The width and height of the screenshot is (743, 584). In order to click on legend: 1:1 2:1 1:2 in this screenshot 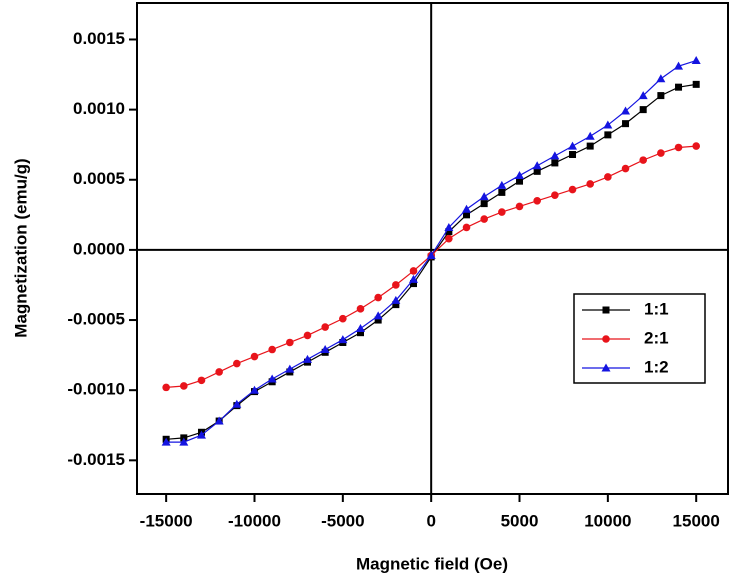, I will do `click(639, 338)`.